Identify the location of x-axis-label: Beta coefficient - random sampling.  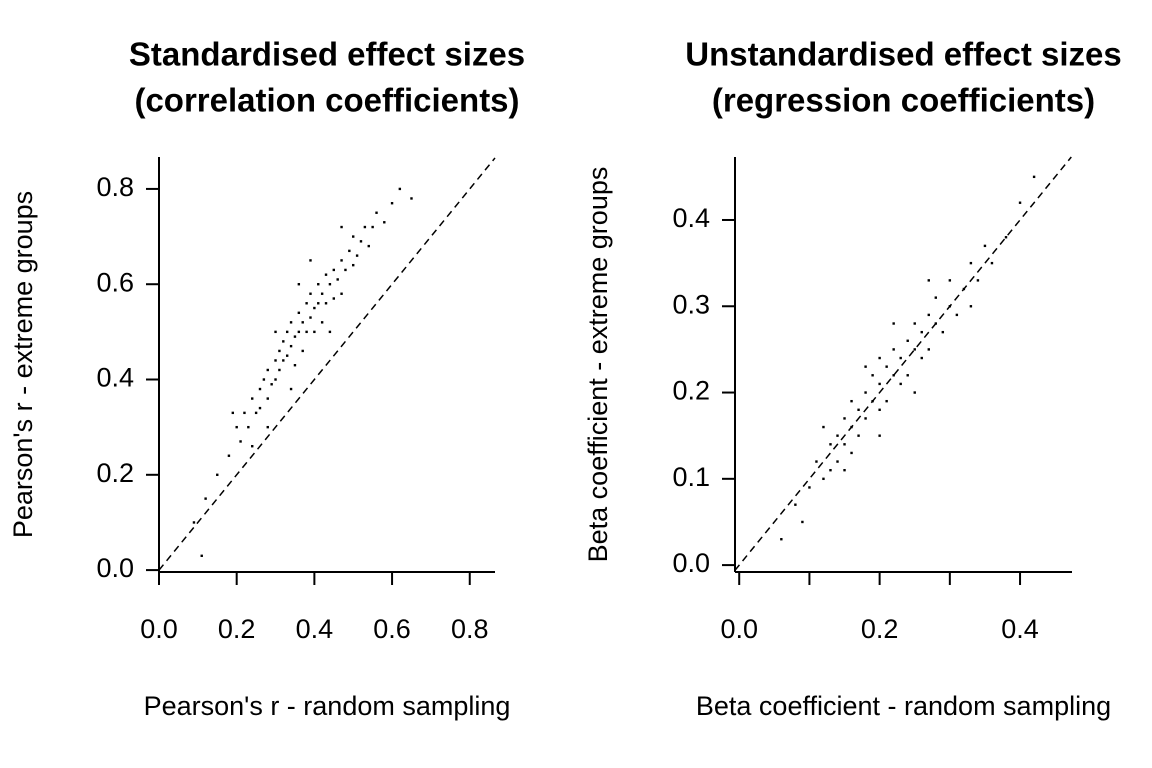
(903, 706).